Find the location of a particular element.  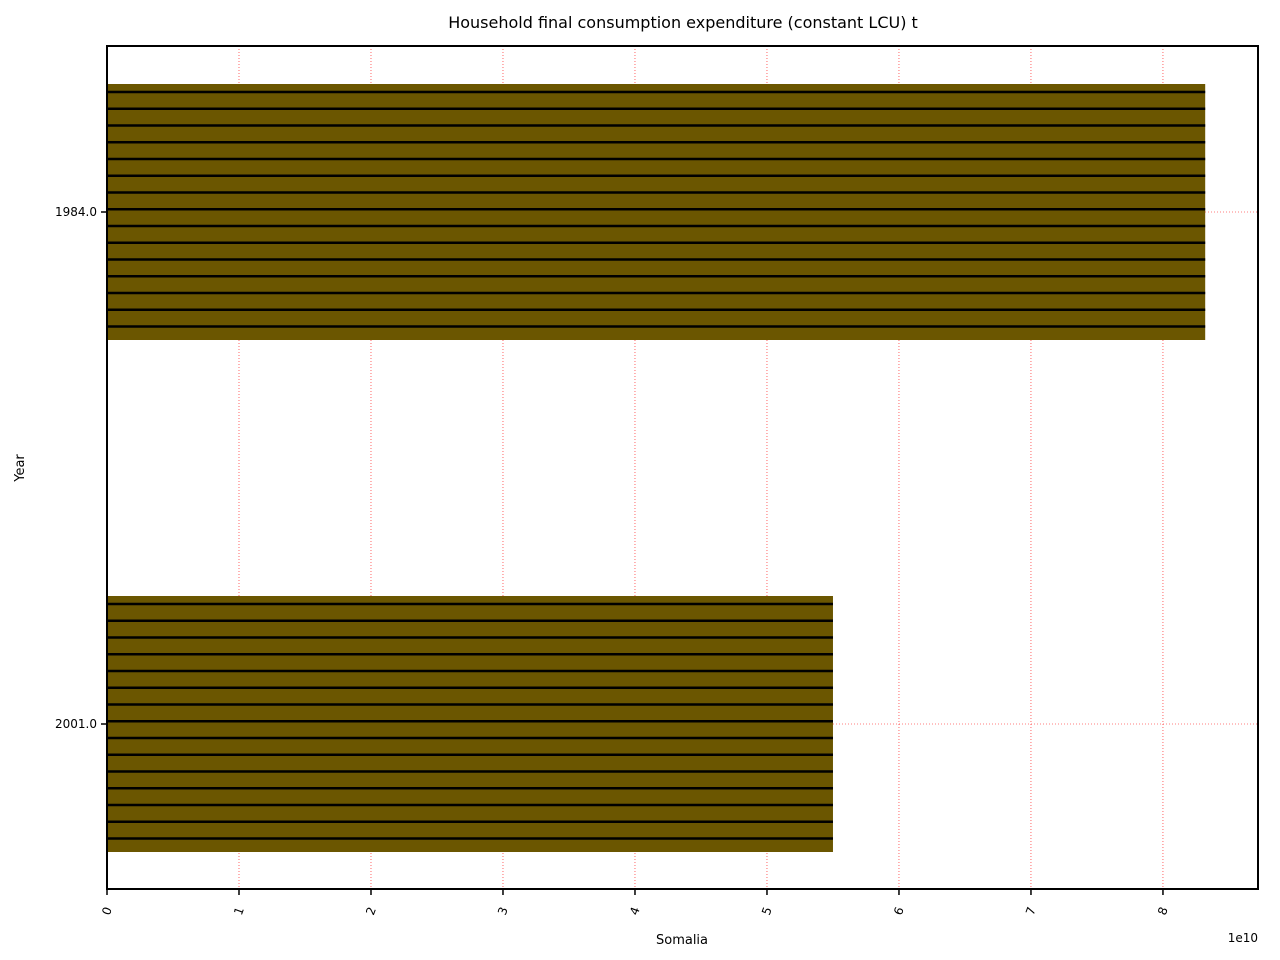

x-tick-label: 5 is located at coordinates (767, 911).